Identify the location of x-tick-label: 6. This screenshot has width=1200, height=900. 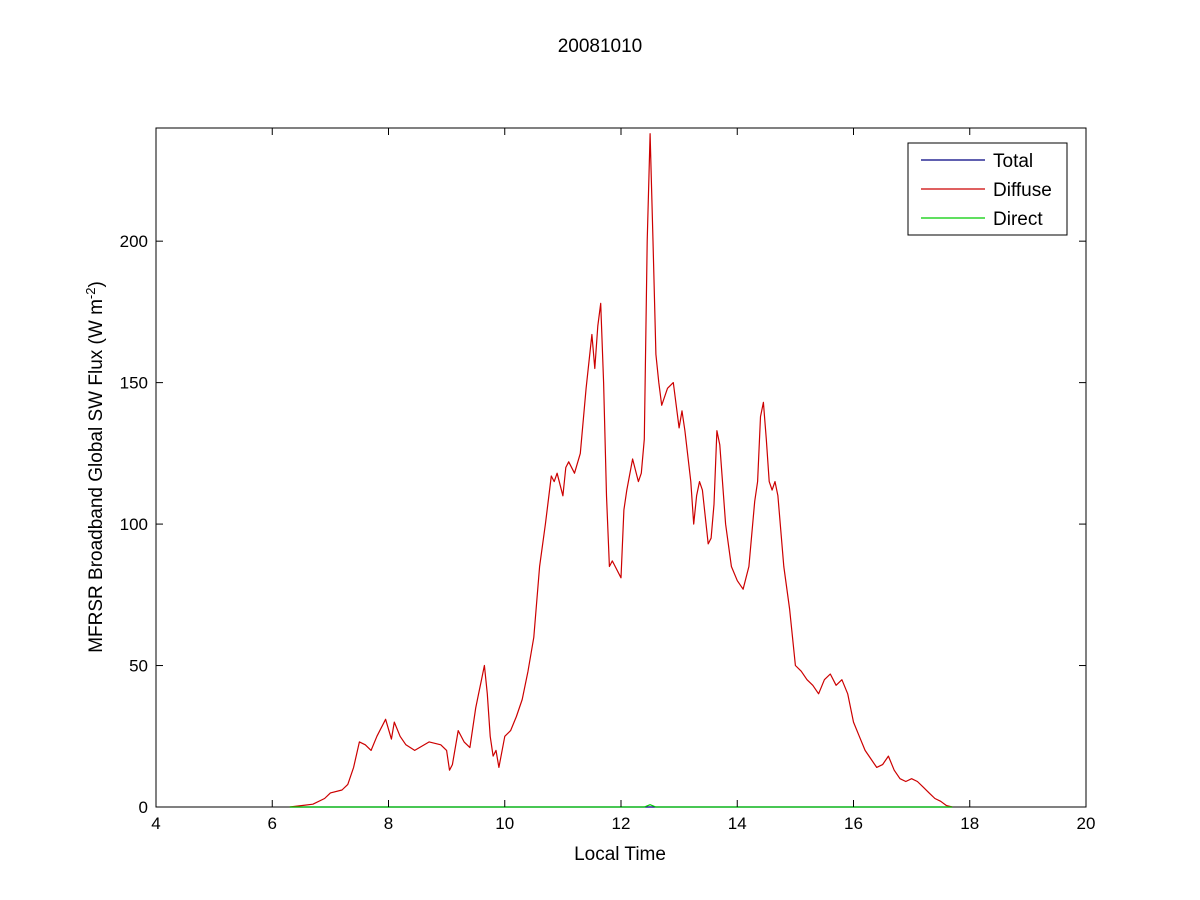
(272, 823).